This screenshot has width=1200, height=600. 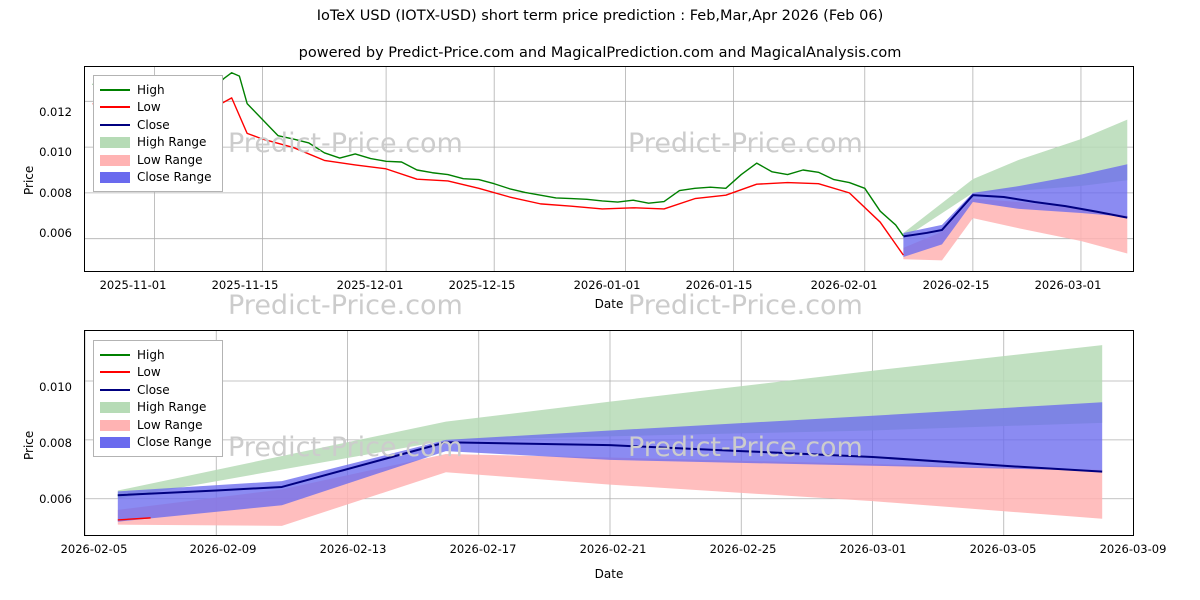 What do you see at coordinates (55, 233) in the screenshot?
I see `top-ytick-0: 0.006` at bounding box center [55, 233].